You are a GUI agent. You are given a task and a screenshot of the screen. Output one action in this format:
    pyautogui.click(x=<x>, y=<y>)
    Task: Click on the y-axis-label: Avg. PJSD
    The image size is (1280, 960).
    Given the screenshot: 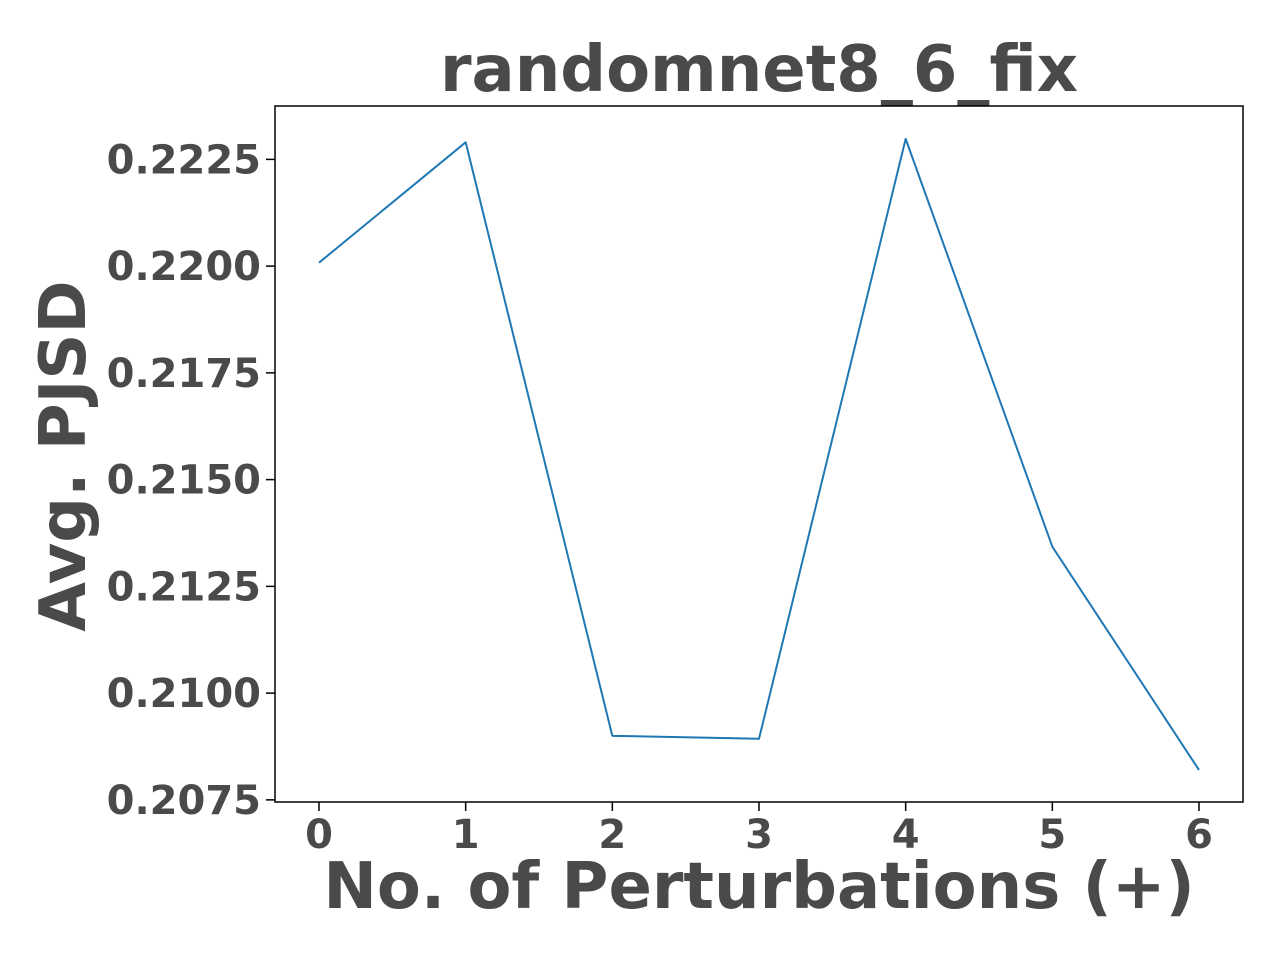 What is the action you would take?
    pyautogui.click(x=64, y=455)
    